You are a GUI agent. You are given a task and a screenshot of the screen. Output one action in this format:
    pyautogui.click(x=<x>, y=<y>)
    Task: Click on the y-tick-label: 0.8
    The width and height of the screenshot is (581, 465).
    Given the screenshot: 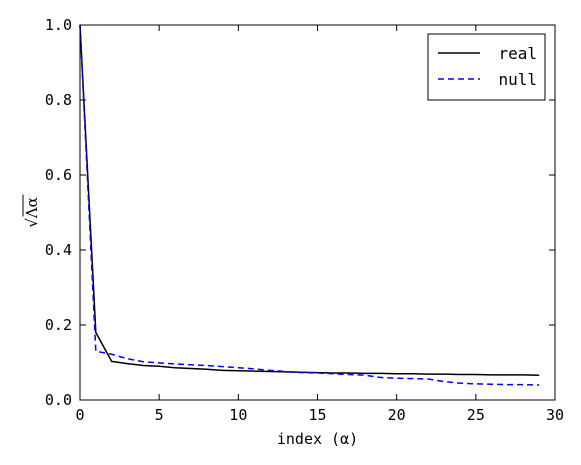 What is the action you would take?
    pyautogui.click(x=58, y=100)
    